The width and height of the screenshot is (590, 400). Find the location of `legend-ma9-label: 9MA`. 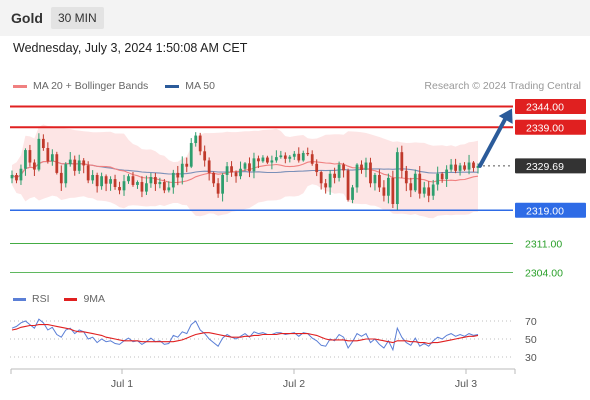

legend-ma9-label: 9MA is located at coordinates (94, 299).